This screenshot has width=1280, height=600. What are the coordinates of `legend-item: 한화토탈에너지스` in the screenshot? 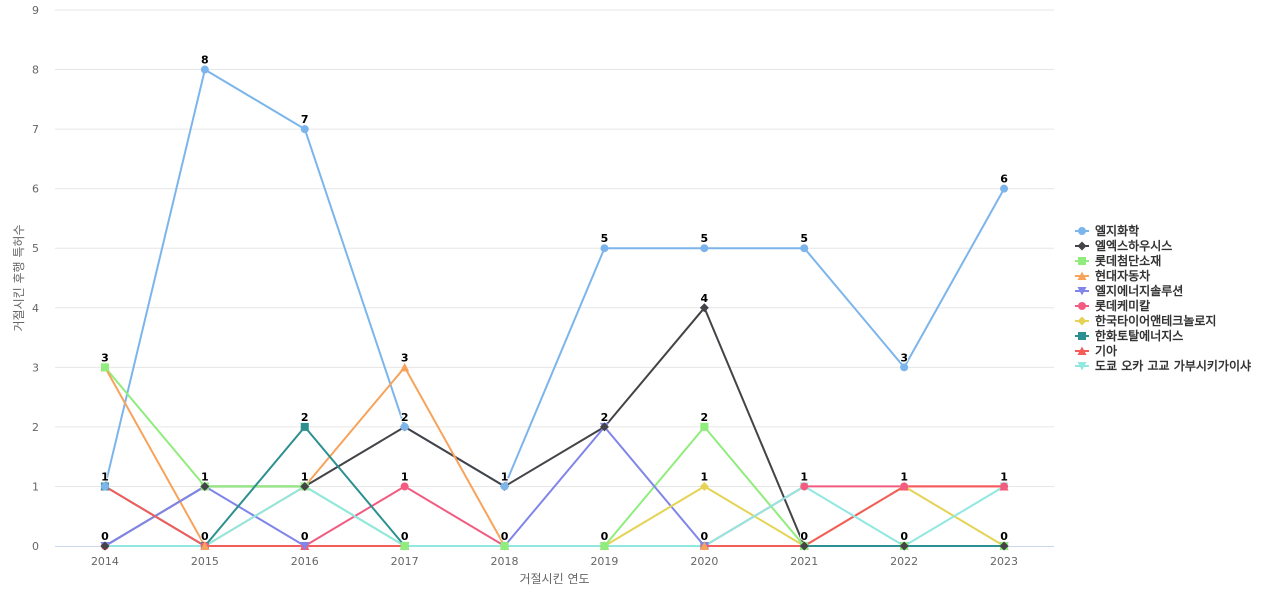 It's located at (1129, 335).